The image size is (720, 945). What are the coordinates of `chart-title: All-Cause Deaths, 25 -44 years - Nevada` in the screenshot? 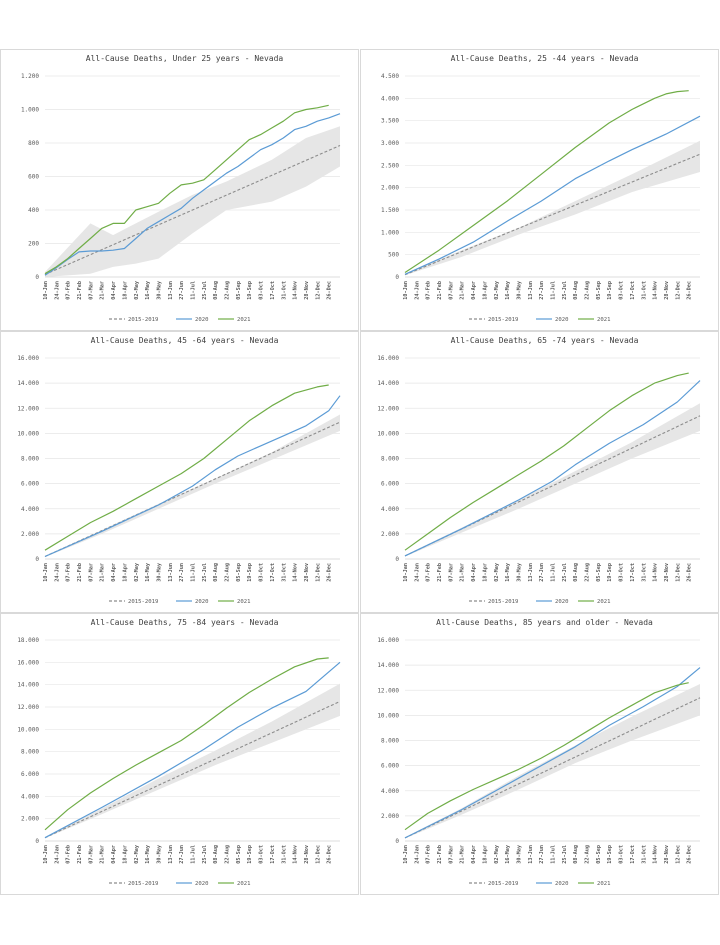 It's located at (545, 58).